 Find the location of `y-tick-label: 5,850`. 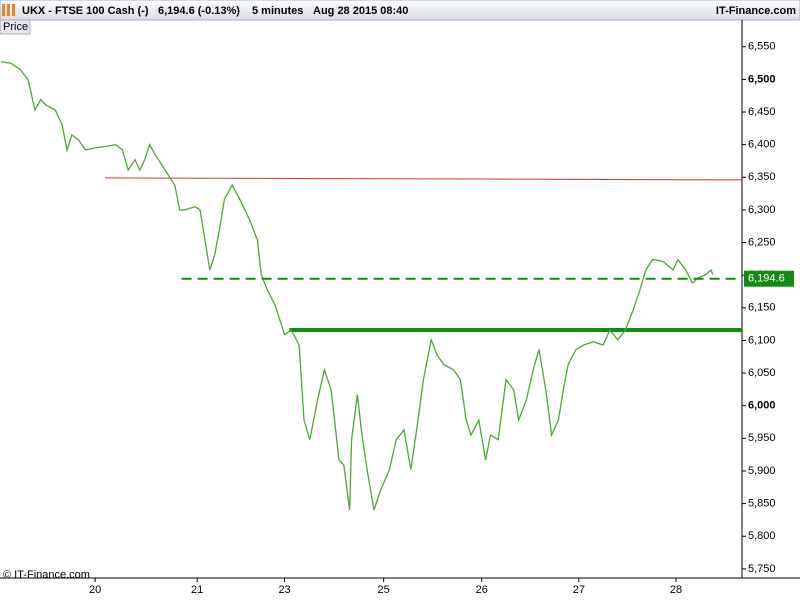

y-tick-label: 5,850 is located at coordinates (762, 504).